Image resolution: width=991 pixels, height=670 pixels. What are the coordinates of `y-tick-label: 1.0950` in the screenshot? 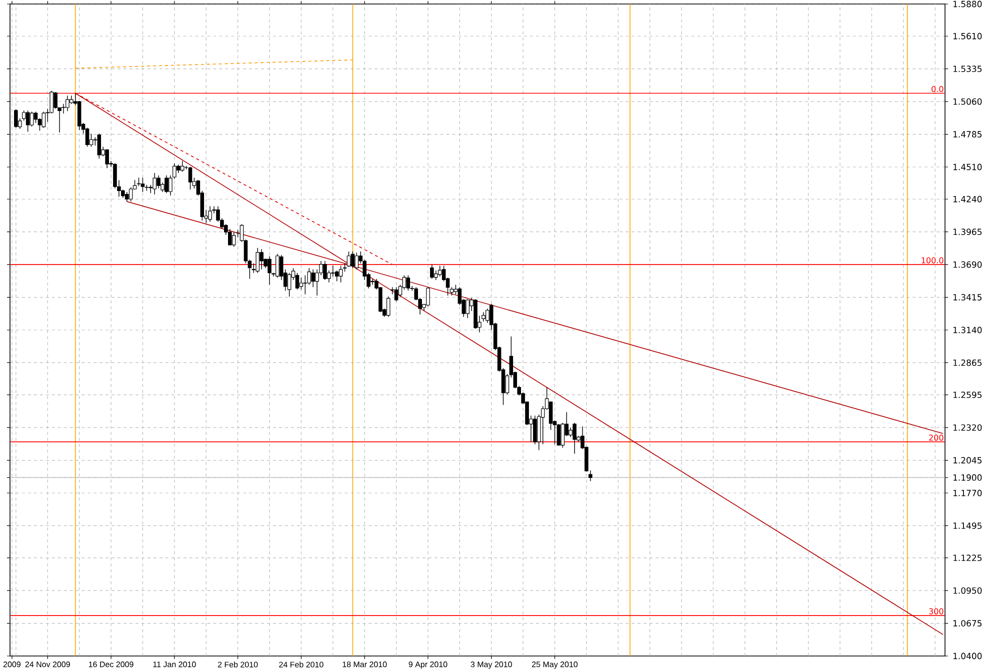 It's located at (967, 590).